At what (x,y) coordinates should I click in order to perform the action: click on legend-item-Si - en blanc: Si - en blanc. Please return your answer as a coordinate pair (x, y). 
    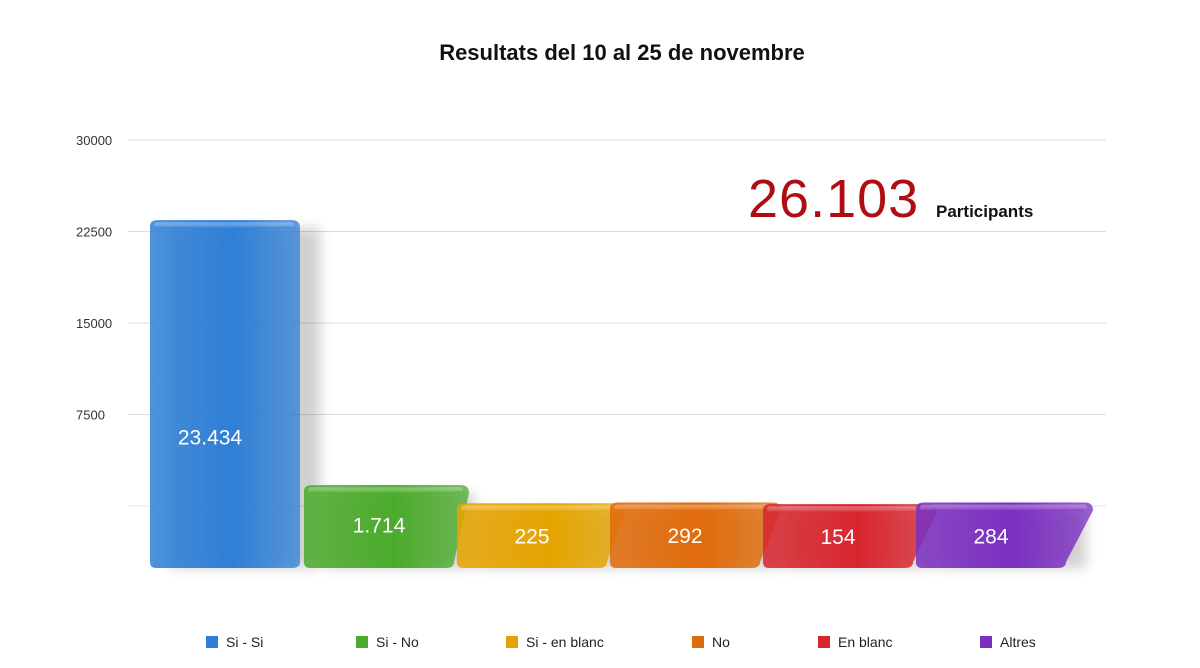
    Looking at the image, I should click on (555, 642).